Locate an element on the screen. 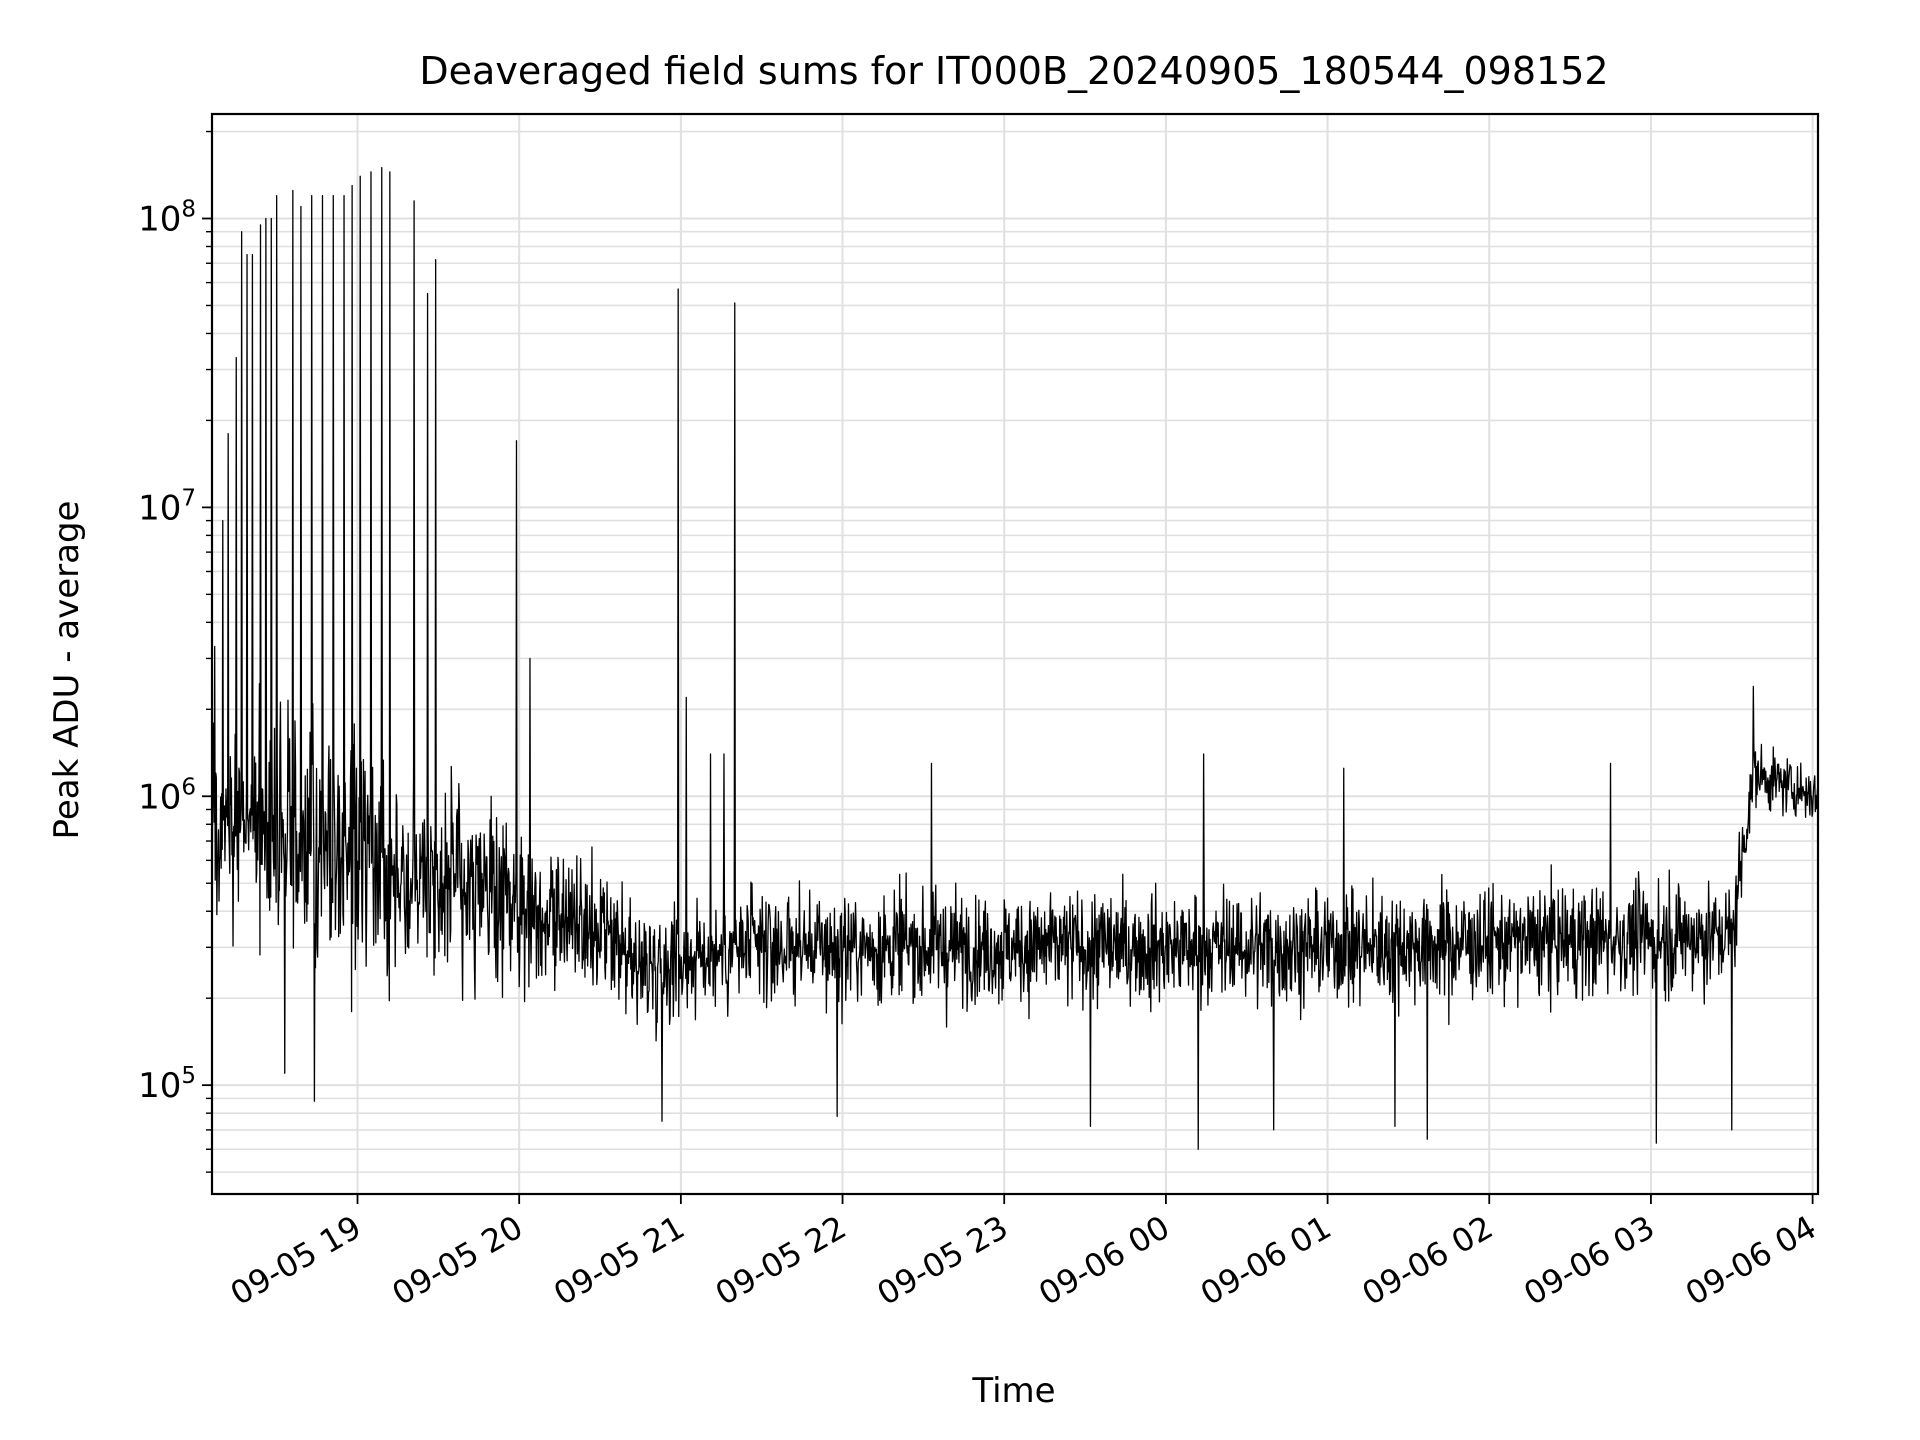 This screenshot has width=1920, height=1440. x-tick-label: 09-06 00 is located at coordinates (1104, 1260).